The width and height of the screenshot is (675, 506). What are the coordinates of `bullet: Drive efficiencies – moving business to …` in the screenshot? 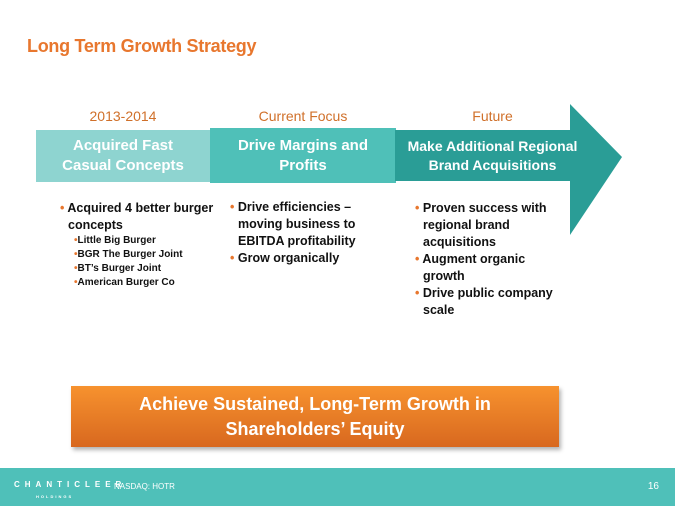 It's located at (296, 224).